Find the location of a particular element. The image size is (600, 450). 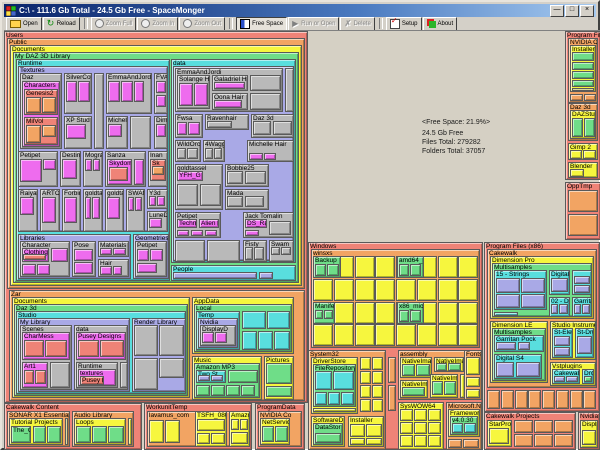

toolbar-button-delete: ✗ Delete is located at coordinates (357, 23).